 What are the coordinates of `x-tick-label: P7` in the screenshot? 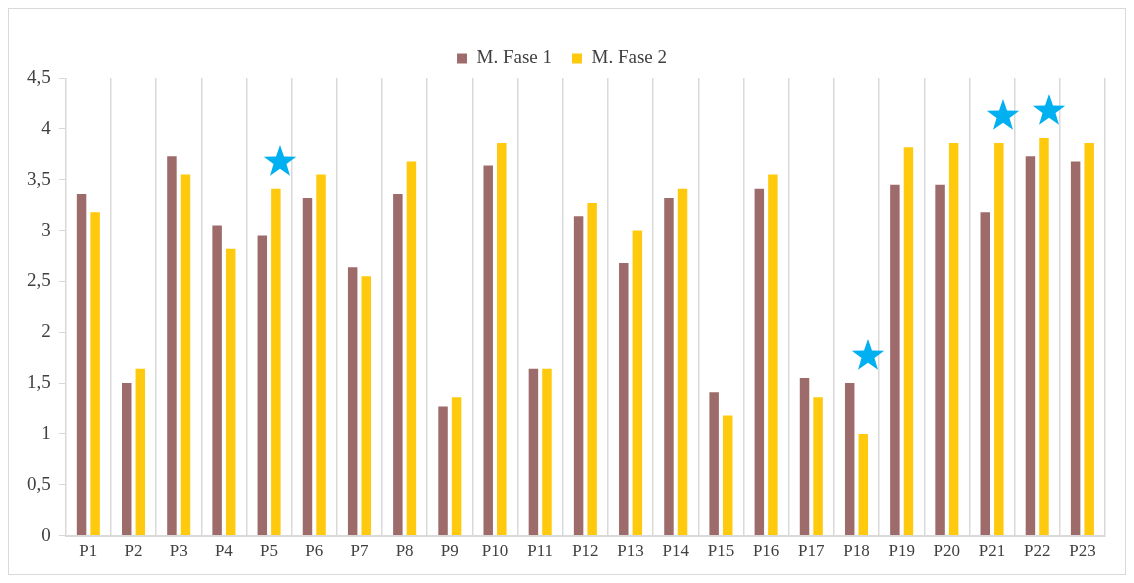 It's located at (359, 551).